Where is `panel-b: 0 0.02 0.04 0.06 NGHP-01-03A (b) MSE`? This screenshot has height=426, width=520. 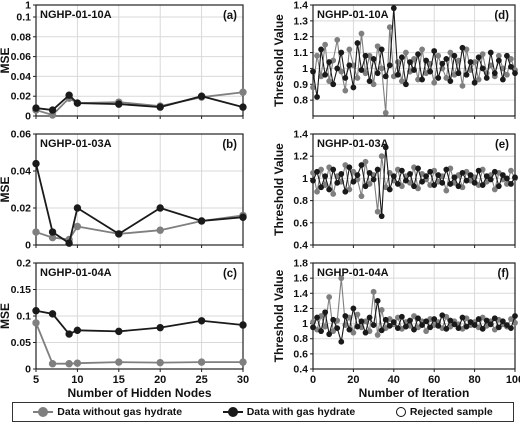
panel-b: 0 0.02 0.04 0.06 NGHP-01-03A (b) MSE is located at coordinates (123, 190).